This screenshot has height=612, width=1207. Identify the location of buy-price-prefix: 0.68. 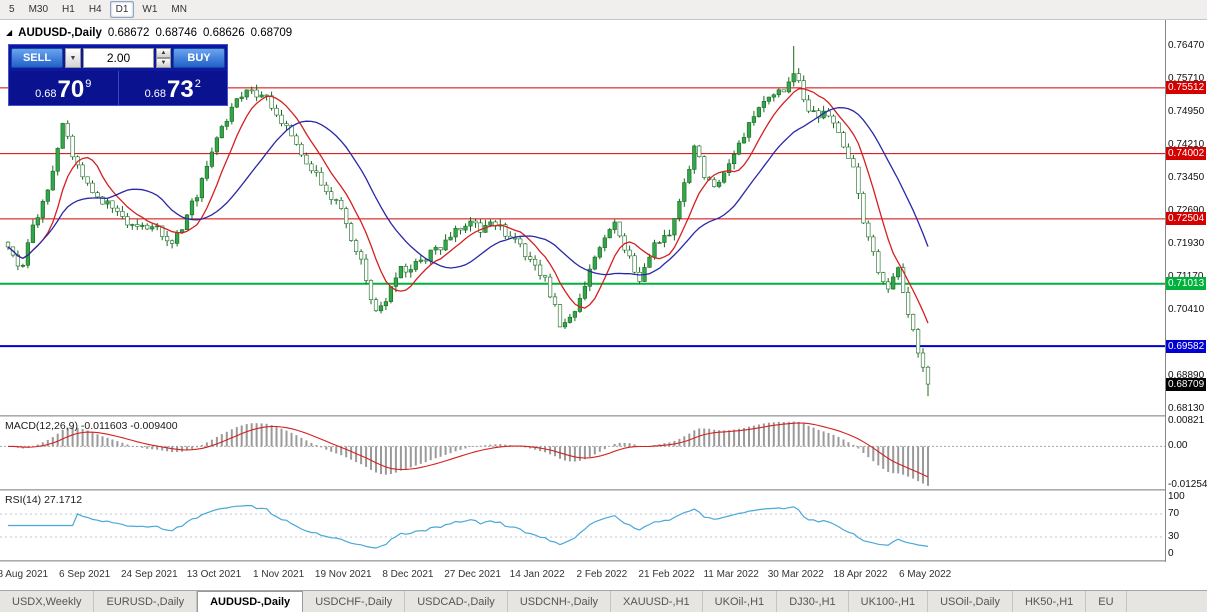
(155, 94).